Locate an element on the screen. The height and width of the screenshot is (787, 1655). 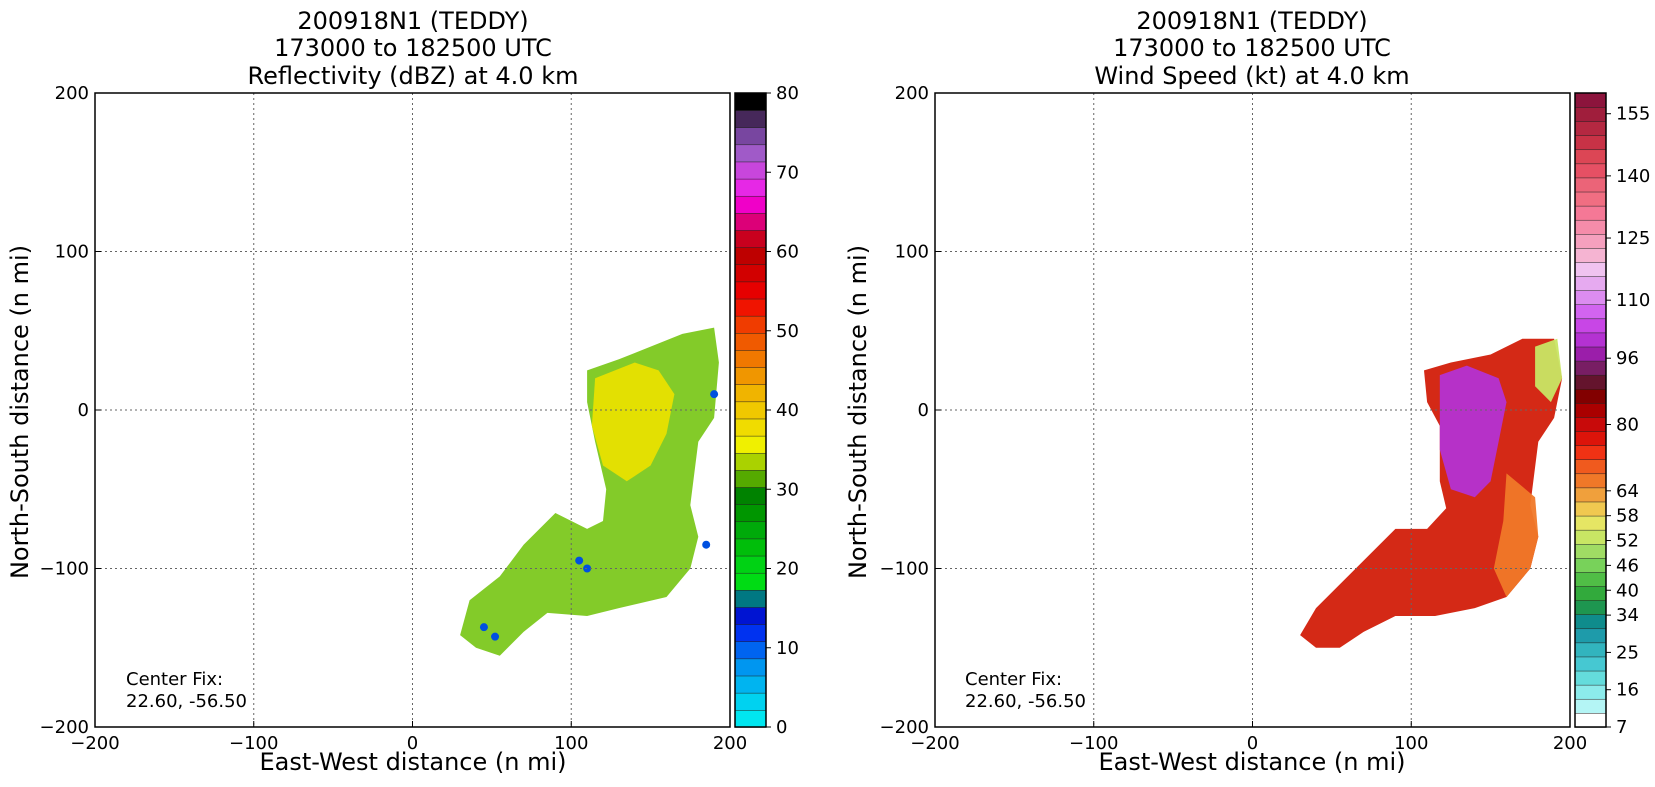
colorbar-tick-label: 7 is located at coordinates (1621, 727).